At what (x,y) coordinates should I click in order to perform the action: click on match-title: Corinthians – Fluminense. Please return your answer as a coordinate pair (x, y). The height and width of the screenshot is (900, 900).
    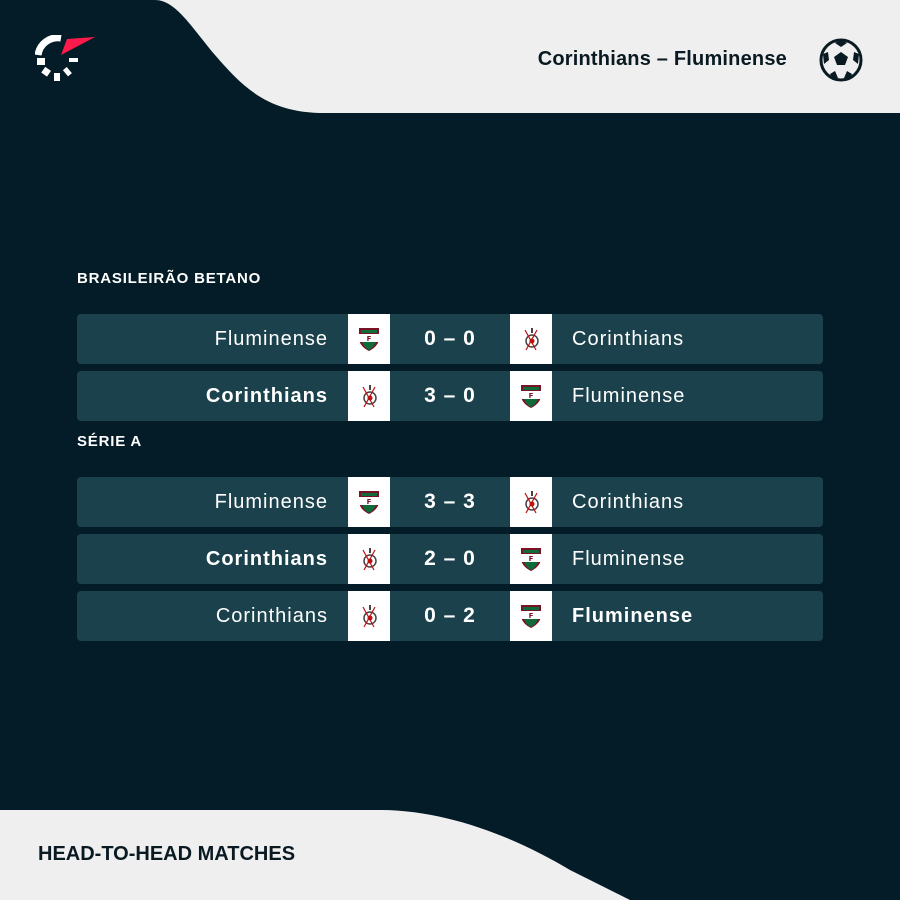
    Looking at the image, I should click on (662, 59).